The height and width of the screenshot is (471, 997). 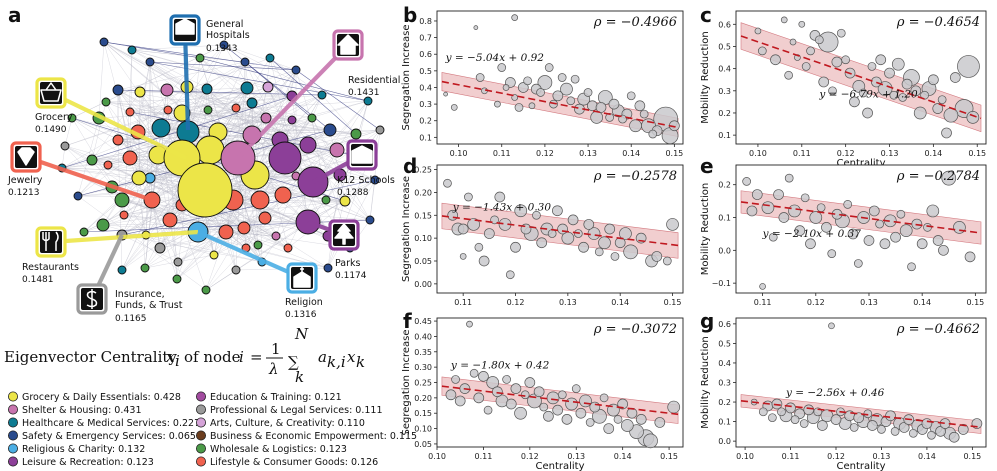 What do you see at coordinates (635, 329) in the screenshot?
I see `rho-label: ρ = −0.3072` at bounding box center [635, 329].